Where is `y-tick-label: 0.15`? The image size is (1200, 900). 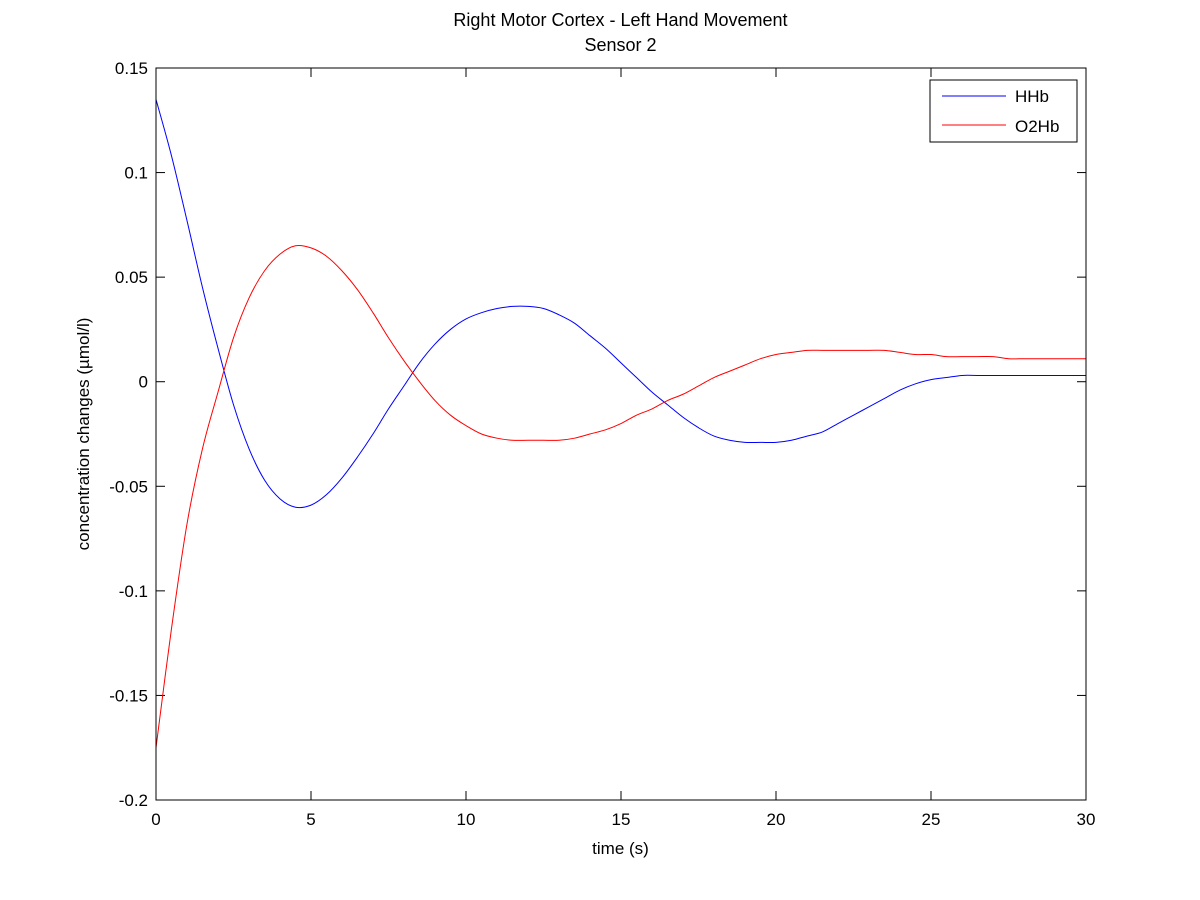 y-tick-label: 0.15 is located at coordinates (131, 68).